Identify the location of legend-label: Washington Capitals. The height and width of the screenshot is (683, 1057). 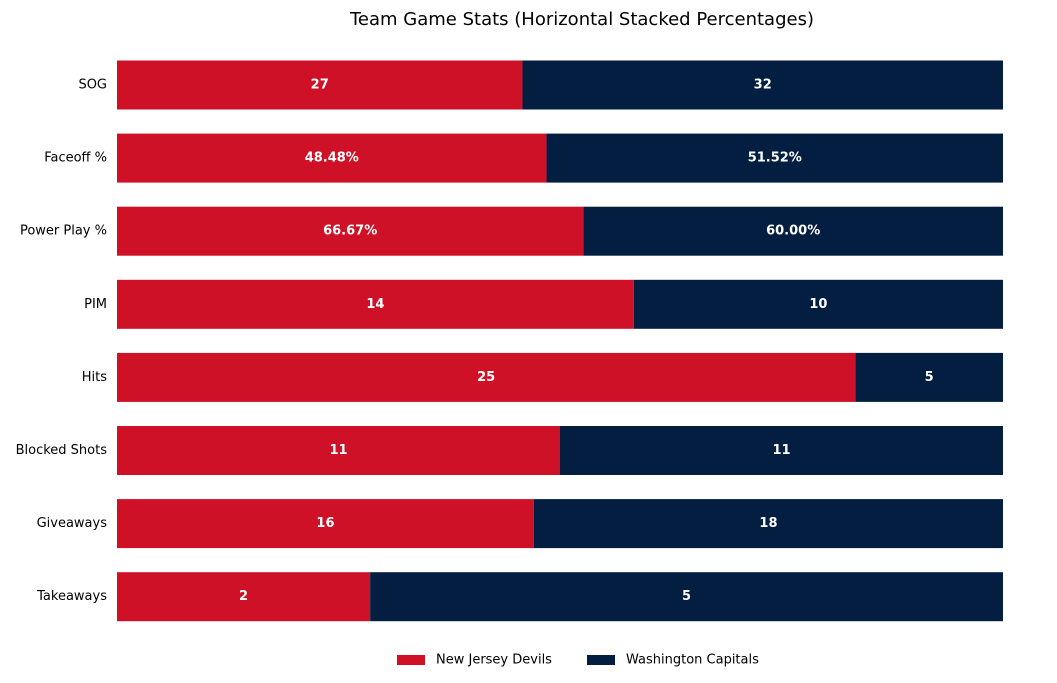
(692, 660).